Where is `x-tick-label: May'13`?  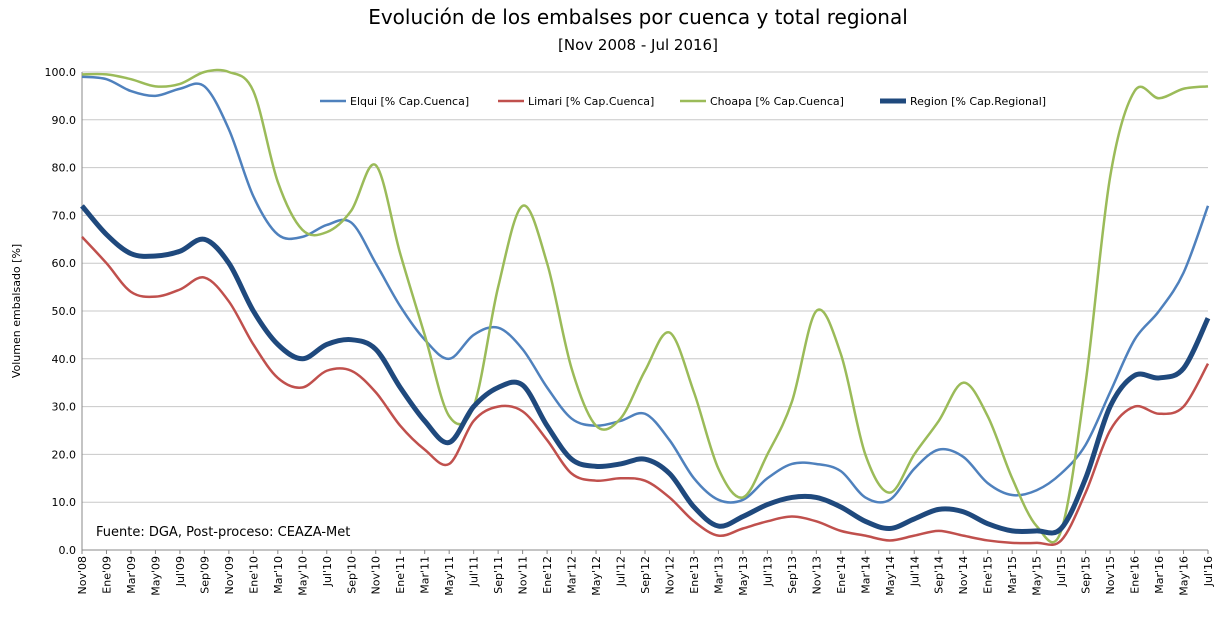 x-tick-label: May'13 is located at coordinates (743, 576).